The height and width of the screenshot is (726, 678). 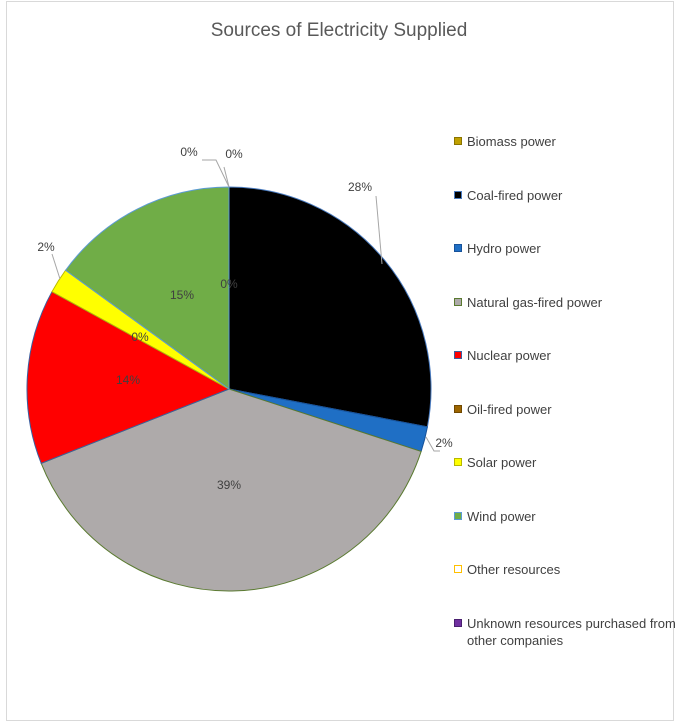 I want to click on legend-item: Hydro power, so click(x=564, y=267).